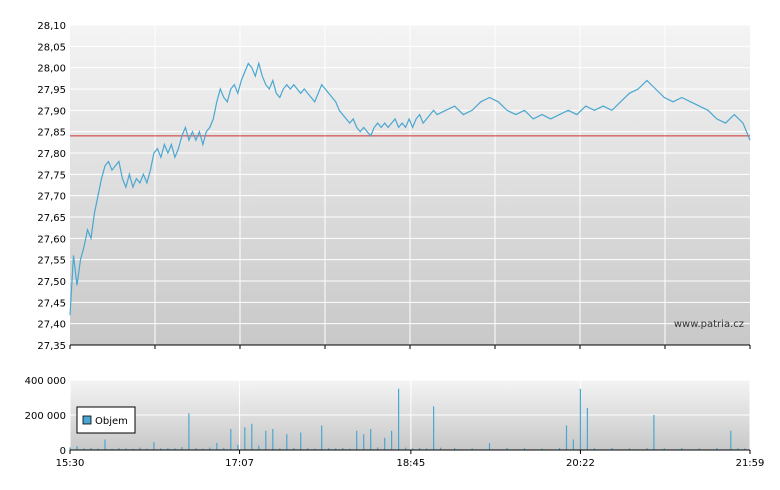 The width and height of the screenshot is (780, 490). Describe the element at coordinates (51, 282) in the screenshot. I see `price-y-tick-label: 27,50` at that location.